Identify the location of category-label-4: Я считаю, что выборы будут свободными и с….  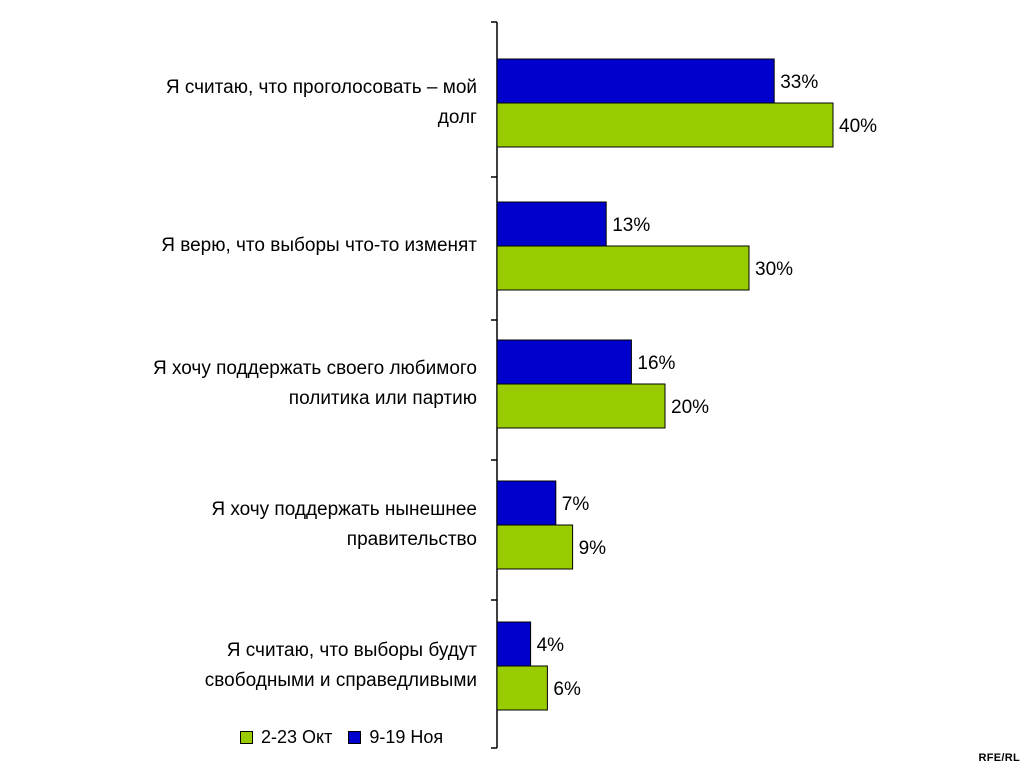
(267, 666).